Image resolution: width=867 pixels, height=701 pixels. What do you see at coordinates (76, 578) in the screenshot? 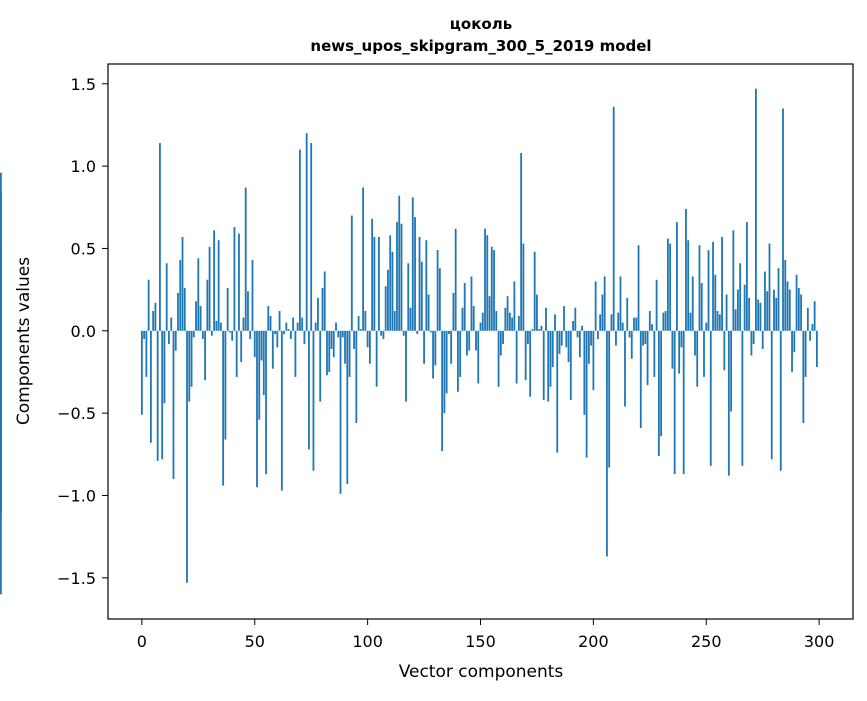
I see `y-tick-label: −1.5` at bounding box center [76, 578].